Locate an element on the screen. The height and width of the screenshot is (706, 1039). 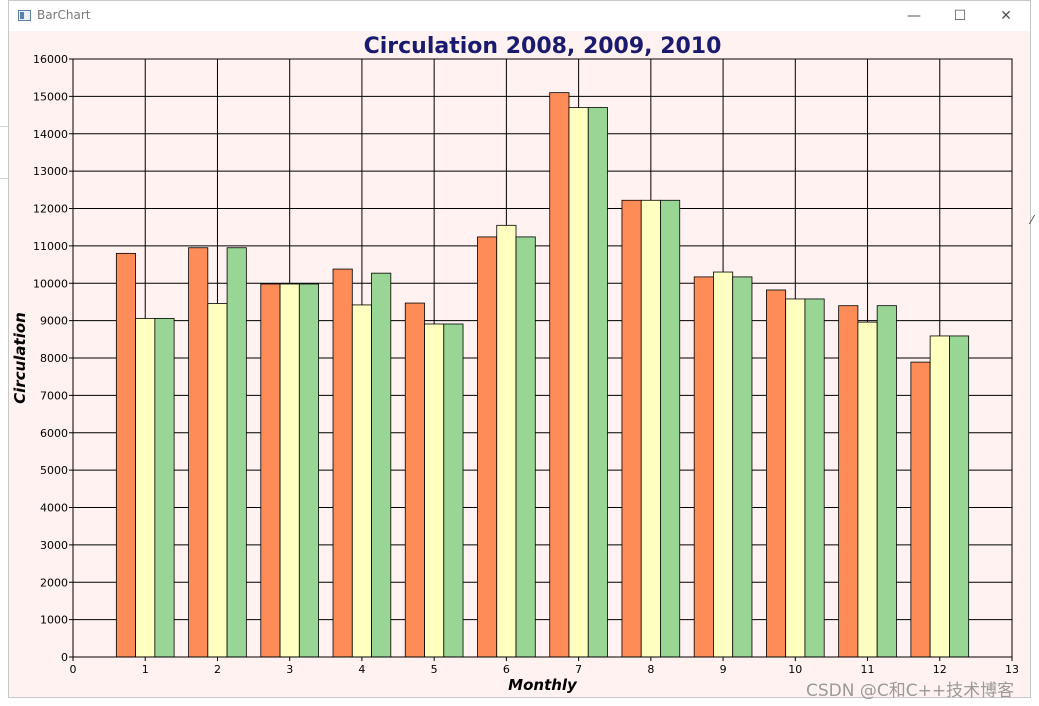
y-tick-label: 3000 is located at coordinates (54, 545).